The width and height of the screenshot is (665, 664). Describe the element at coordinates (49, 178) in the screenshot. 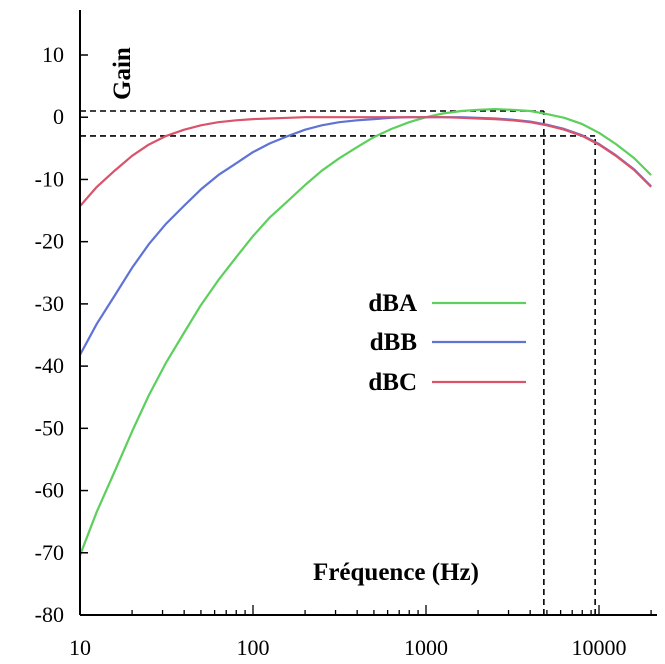

I see `y-tick-label: -10` at that location.